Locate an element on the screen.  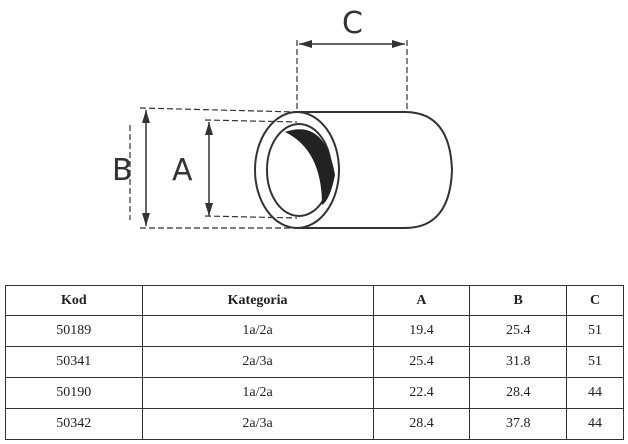
table-header-row: Kod Kategoria A B C is located at coordinates (314, 300).